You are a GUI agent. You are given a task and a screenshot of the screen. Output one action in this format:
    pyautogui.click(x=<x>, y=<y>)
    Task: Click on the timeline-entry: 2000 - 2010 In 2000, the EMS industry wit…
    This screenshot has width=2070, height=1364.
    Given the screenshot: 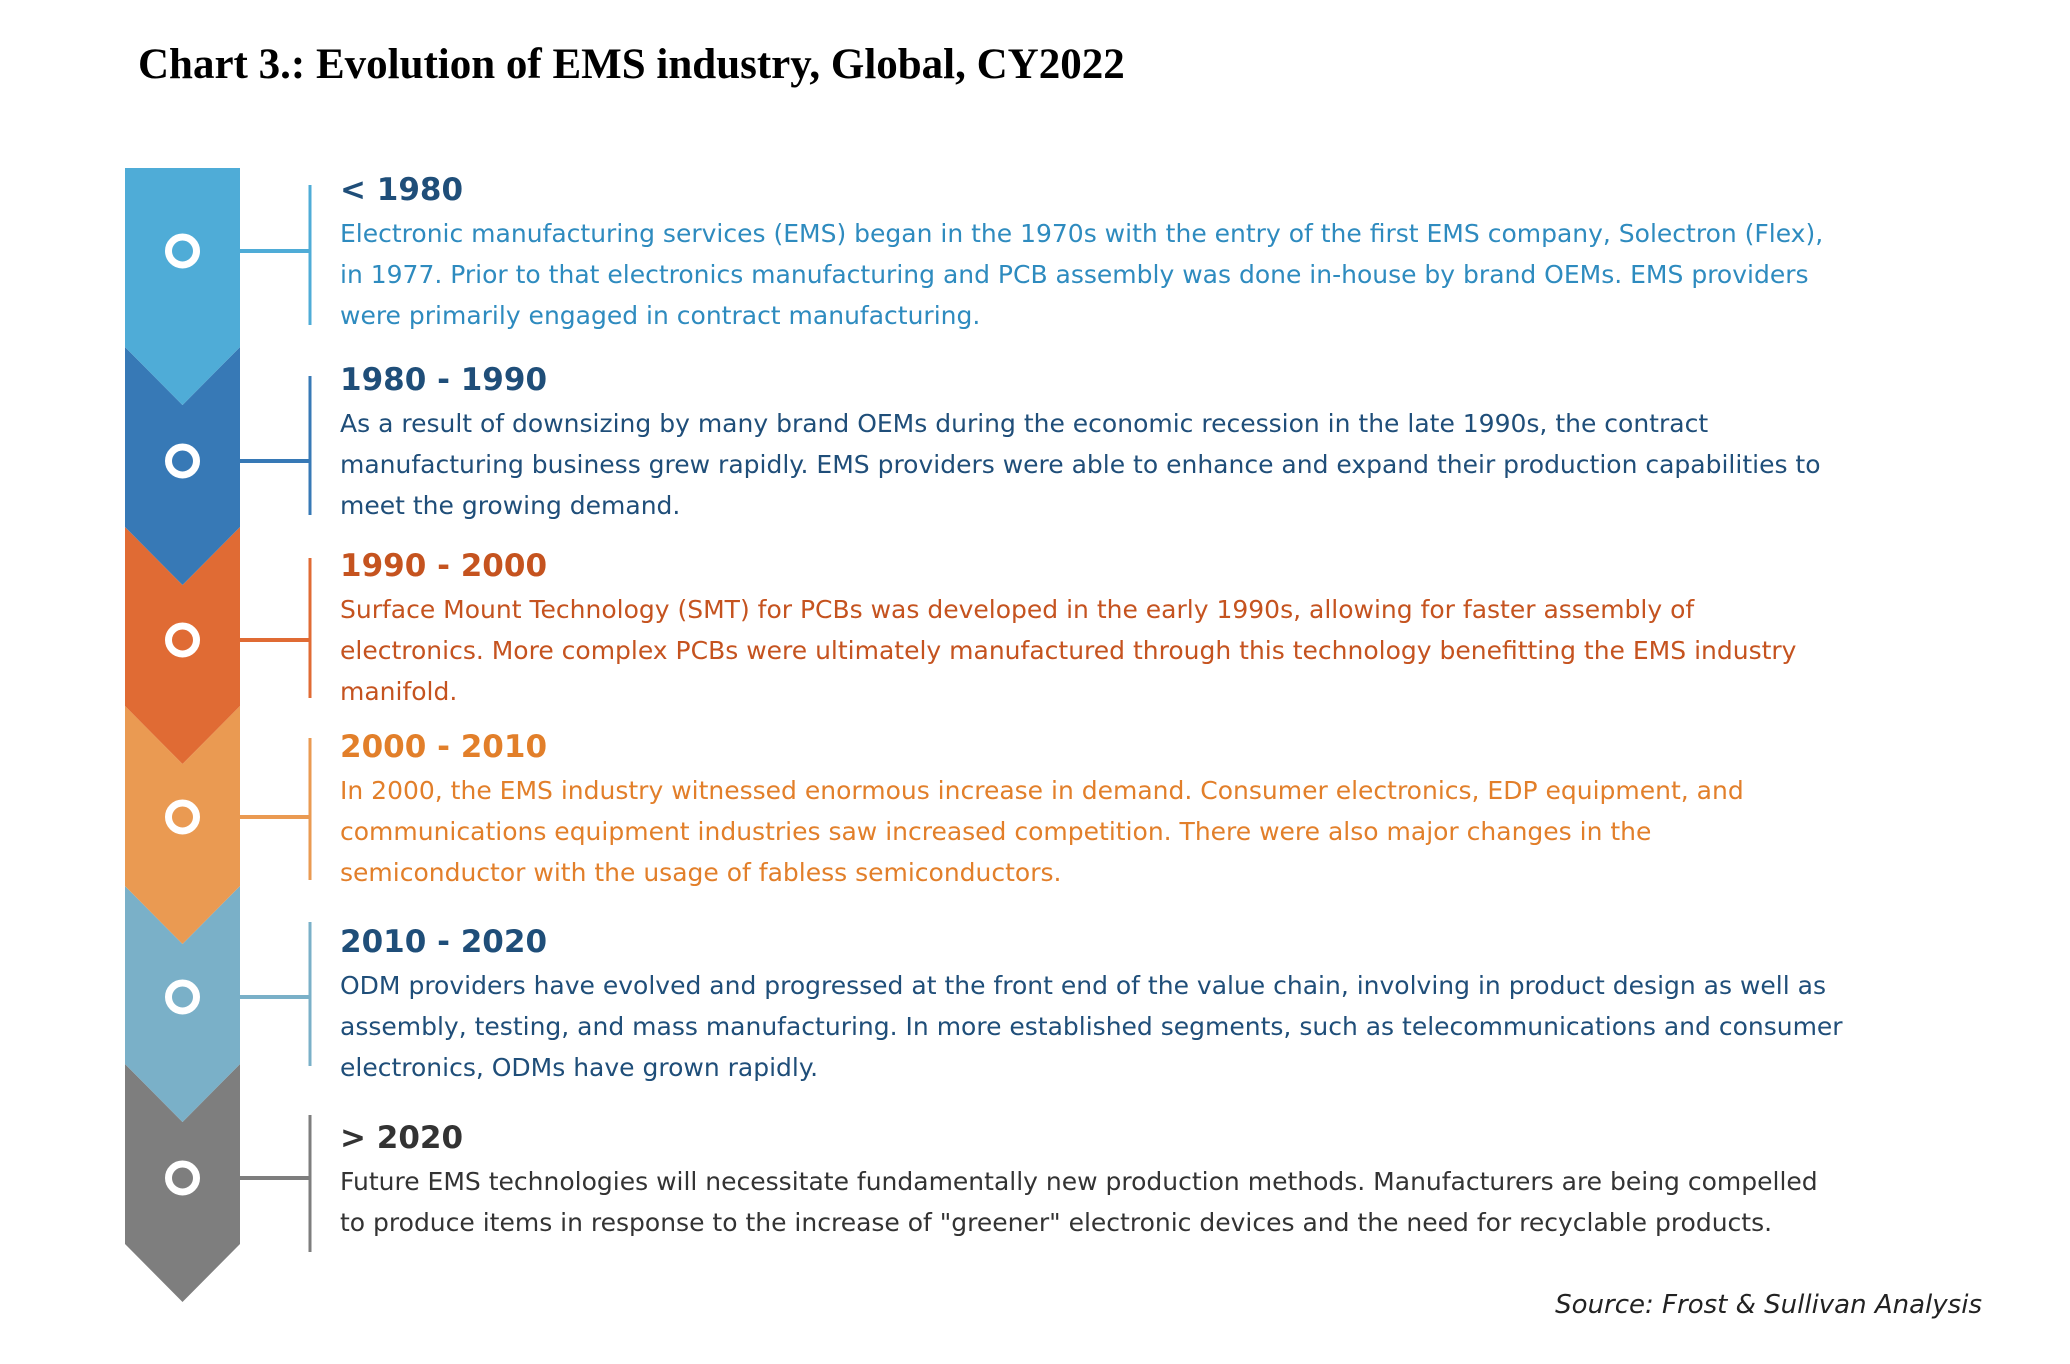 What is the action you would take?
    pyautogui.click(x=1190, y=810)
    